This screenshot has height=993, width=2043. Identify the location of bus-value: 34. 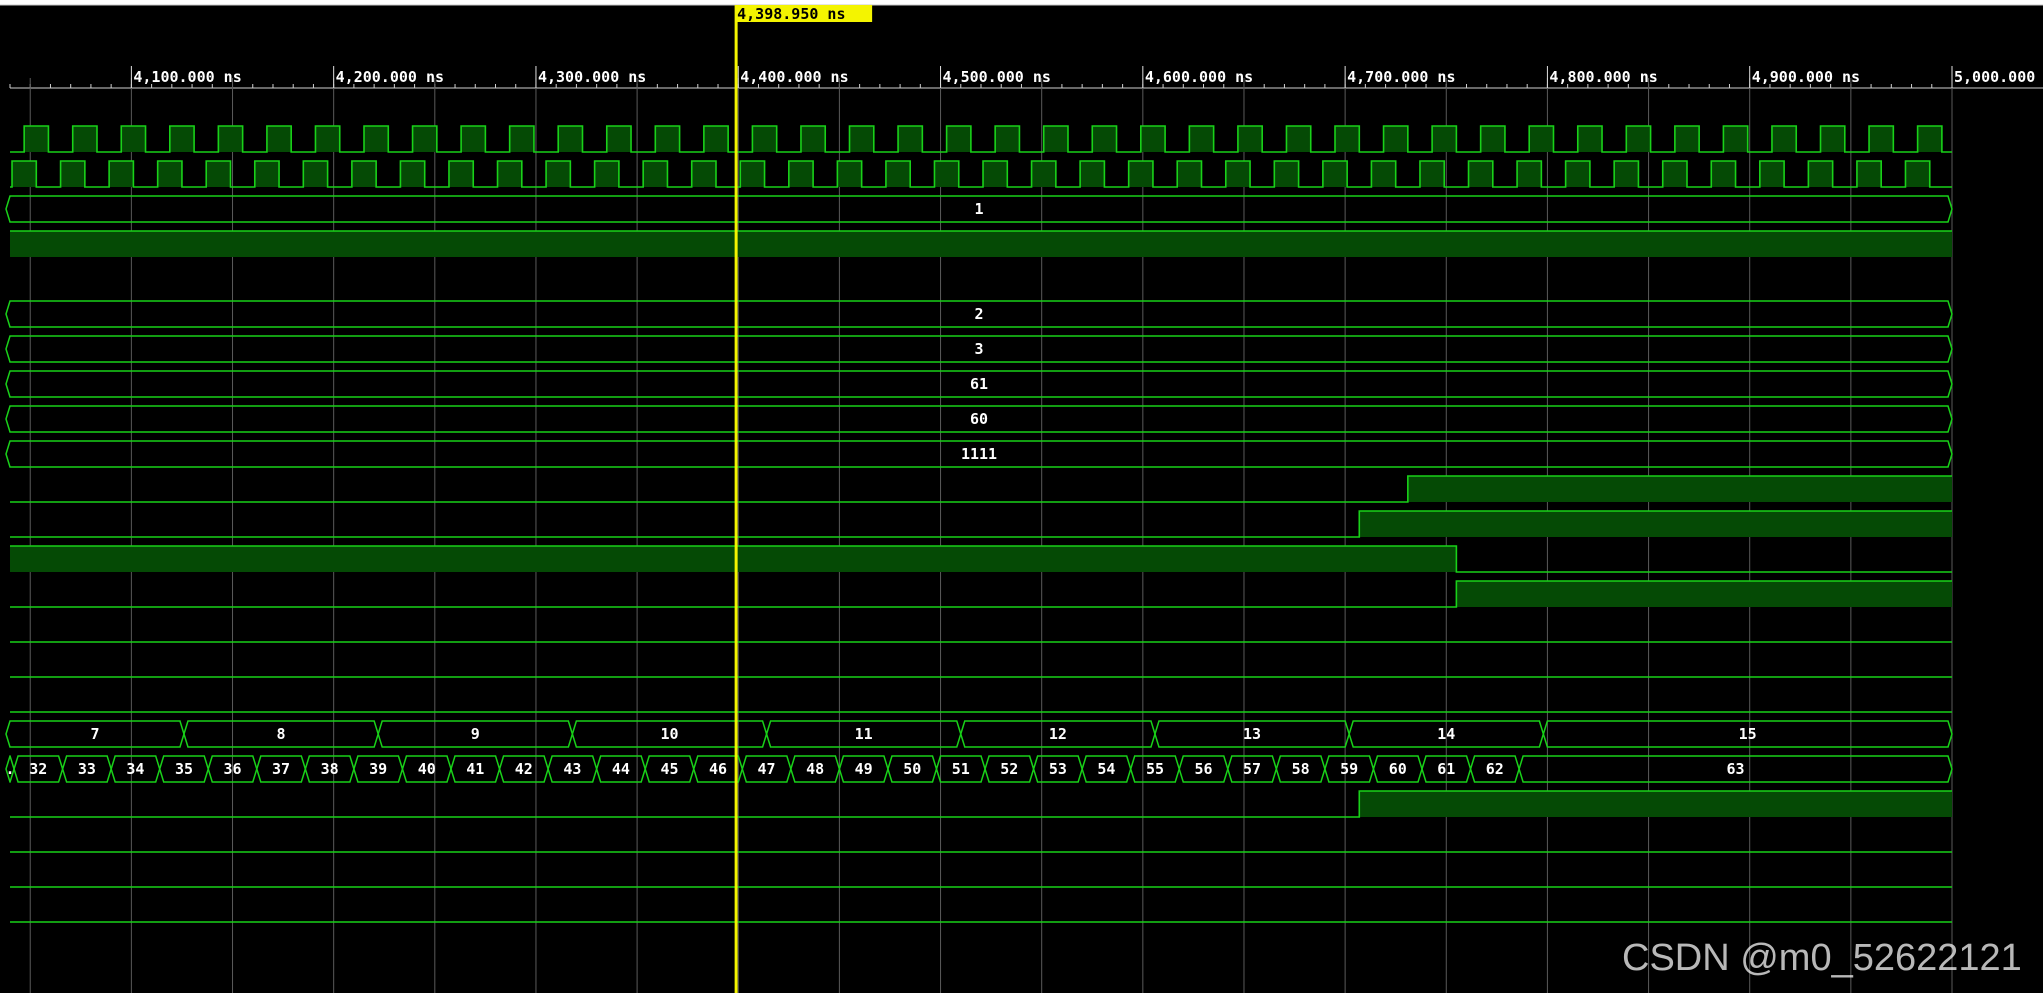
(135, 769).